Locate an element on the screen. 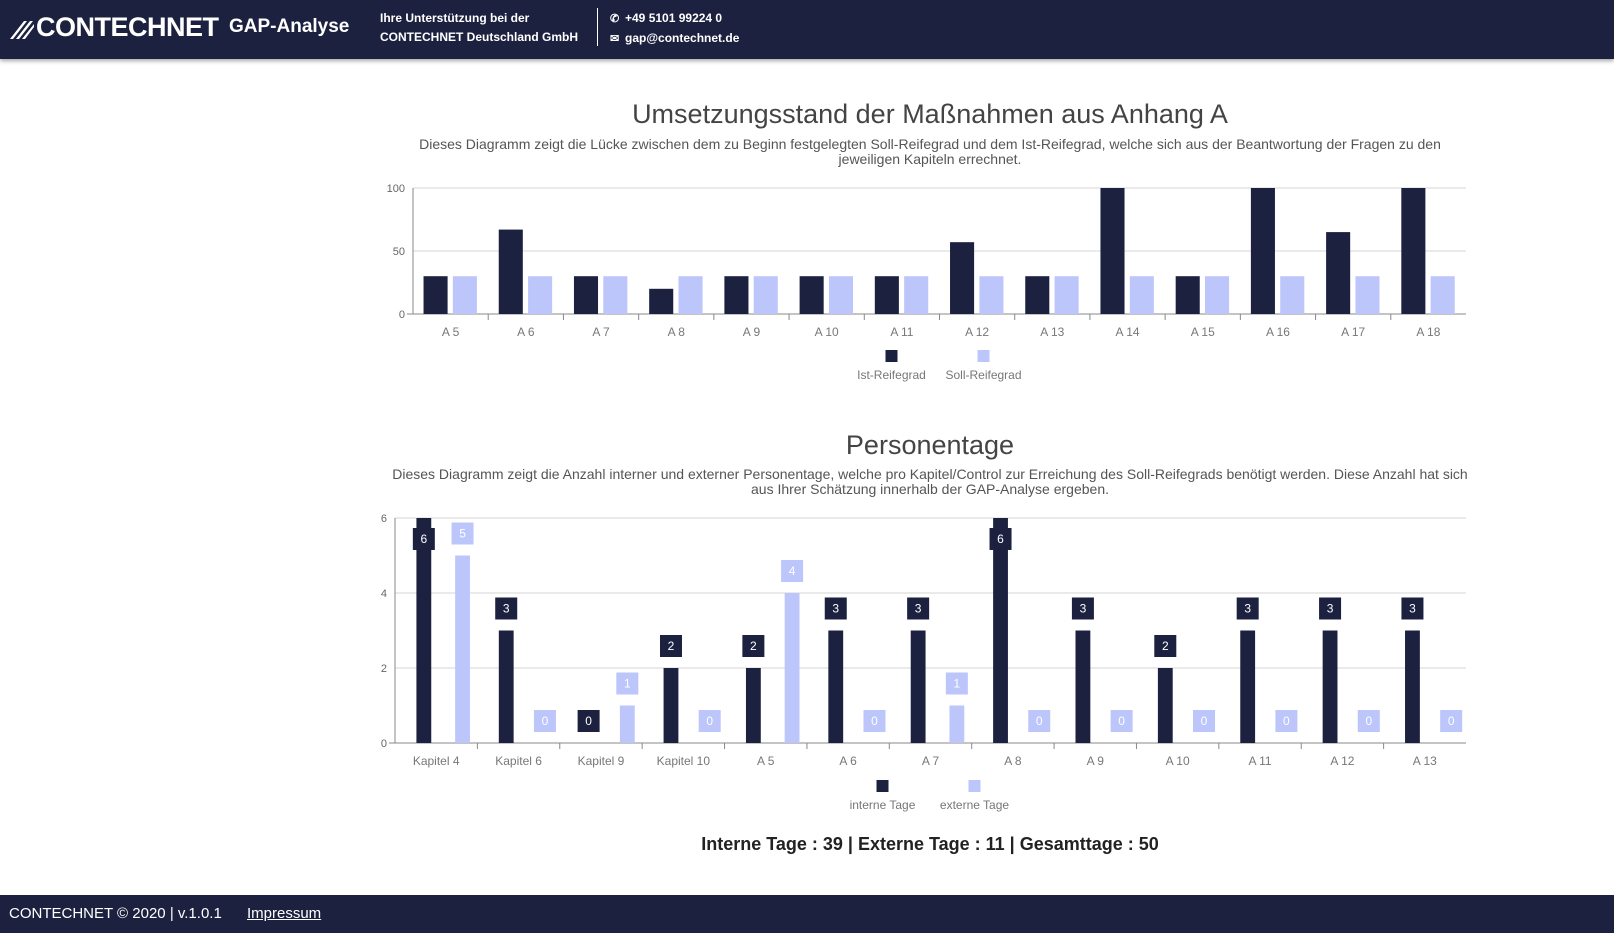 This screenshot has width=1614, height=933. x-tick-label: A 11 is located at coordinates (901, 332).